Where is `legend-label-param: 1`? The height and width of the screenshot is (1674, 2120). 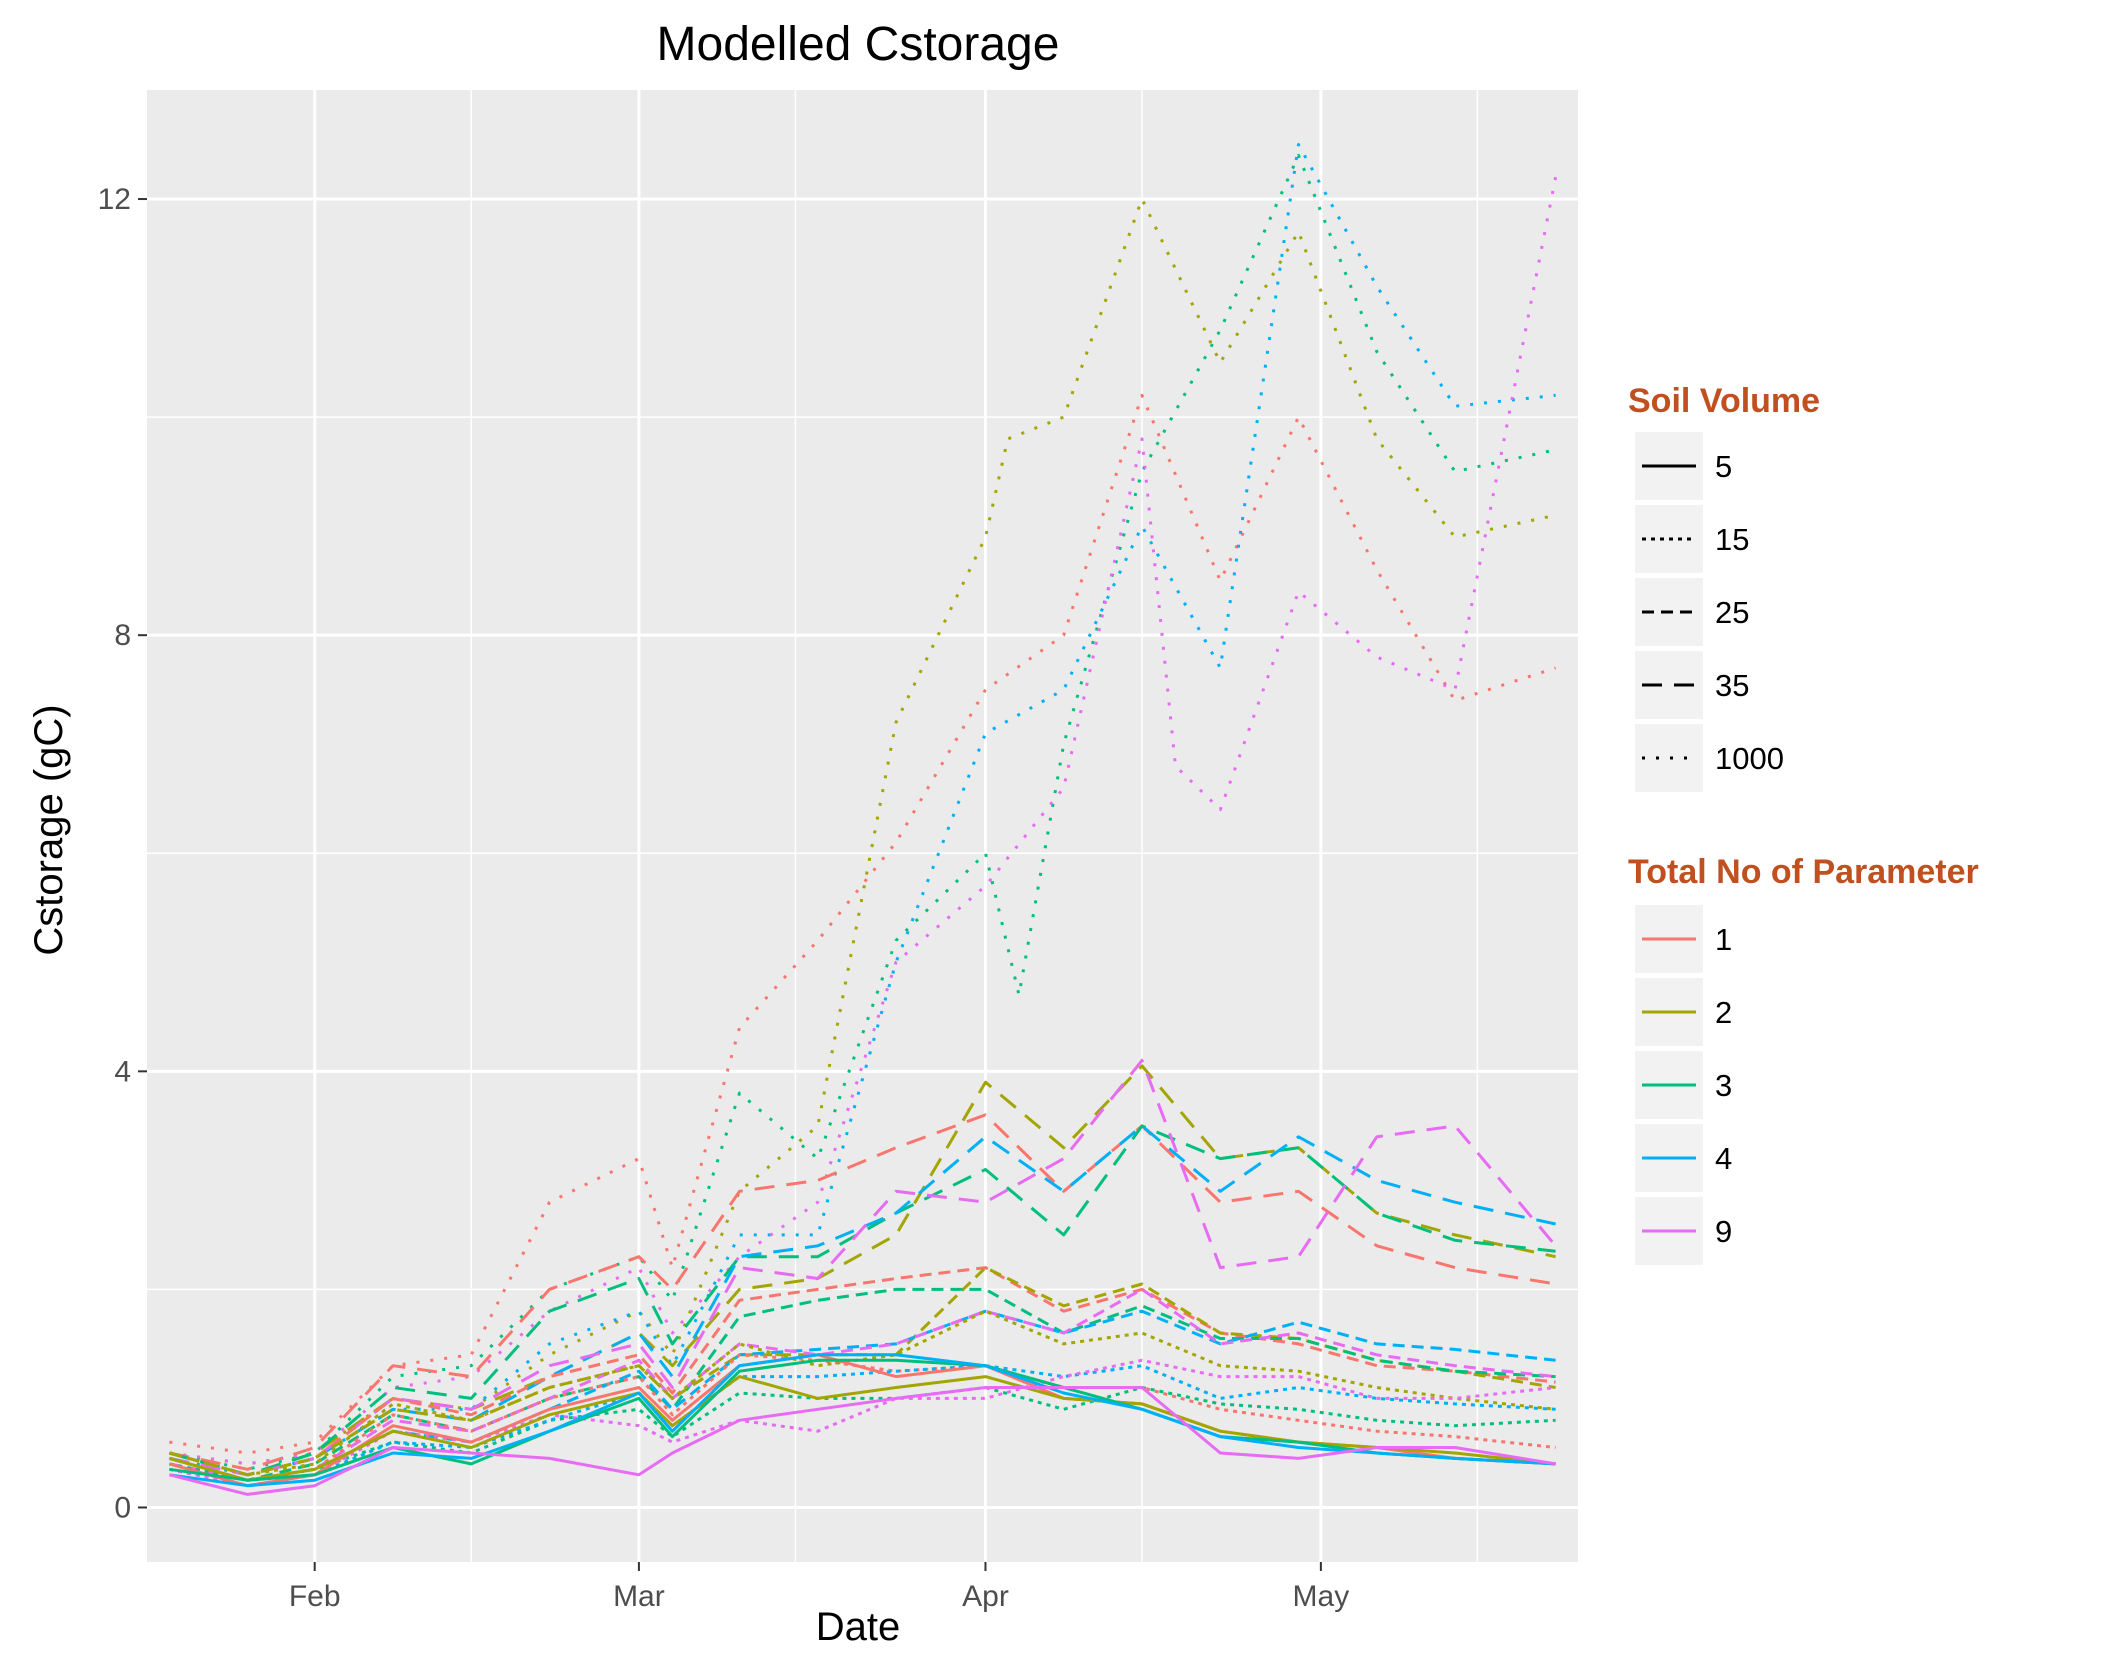 legend-label-param: 1 is located at coordinates (1723, 939).